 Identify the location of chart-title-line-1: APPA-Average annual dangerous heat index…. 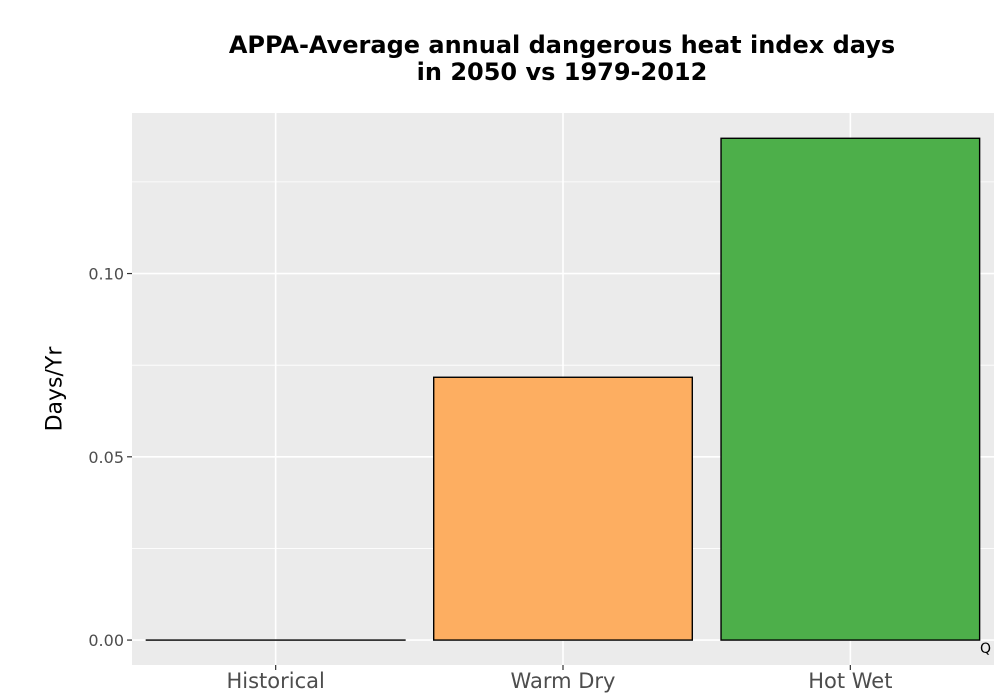
(562, 45).